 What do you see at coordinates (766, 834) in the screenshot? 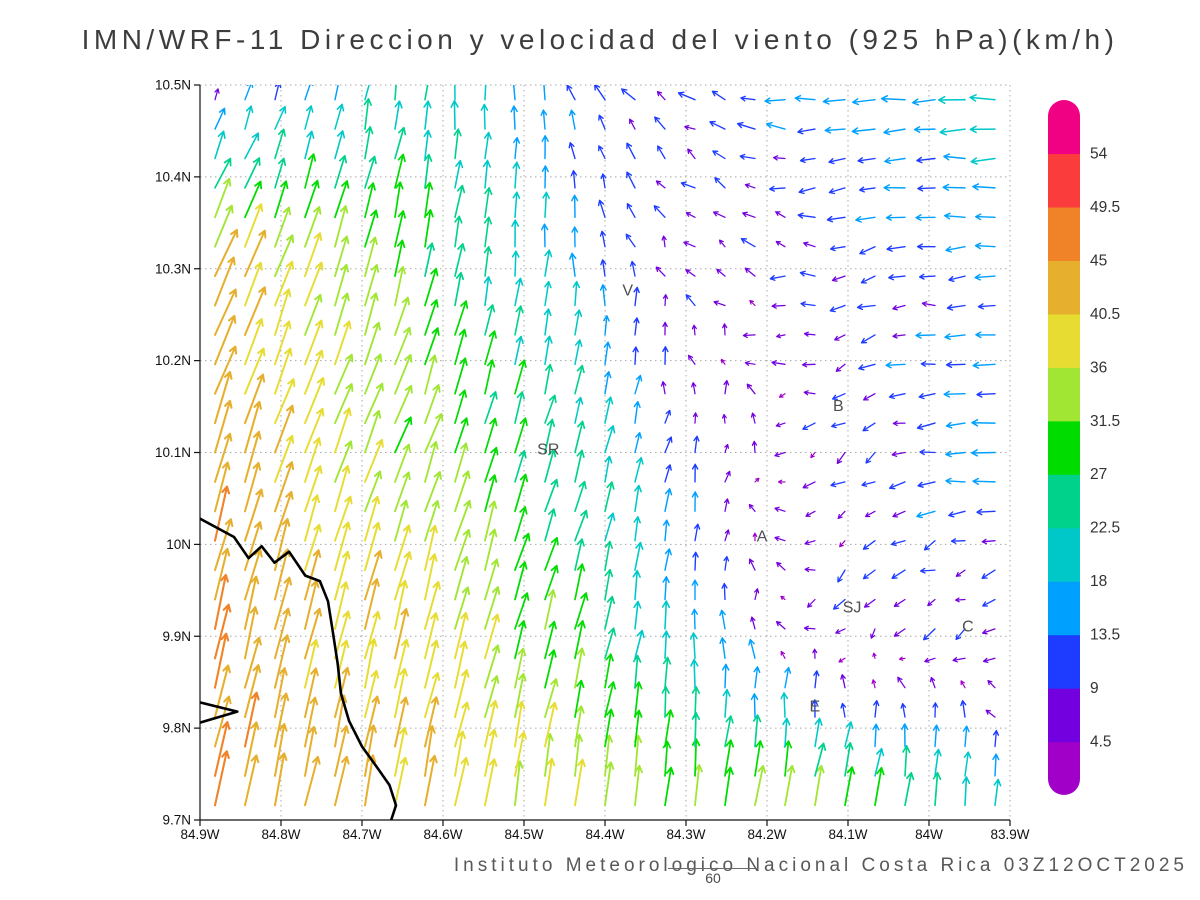
I see `x-tick-label: 84.2W` at bounding box center [766, 834].